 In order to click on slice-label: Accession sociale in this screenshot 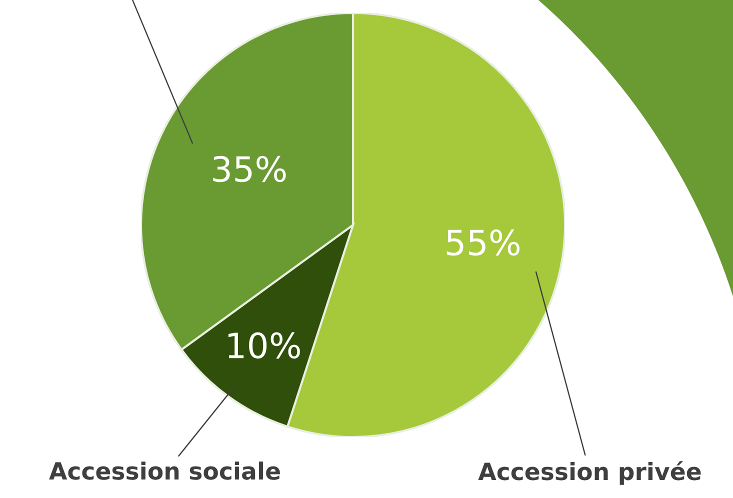, I will do `click(164, 471)`.